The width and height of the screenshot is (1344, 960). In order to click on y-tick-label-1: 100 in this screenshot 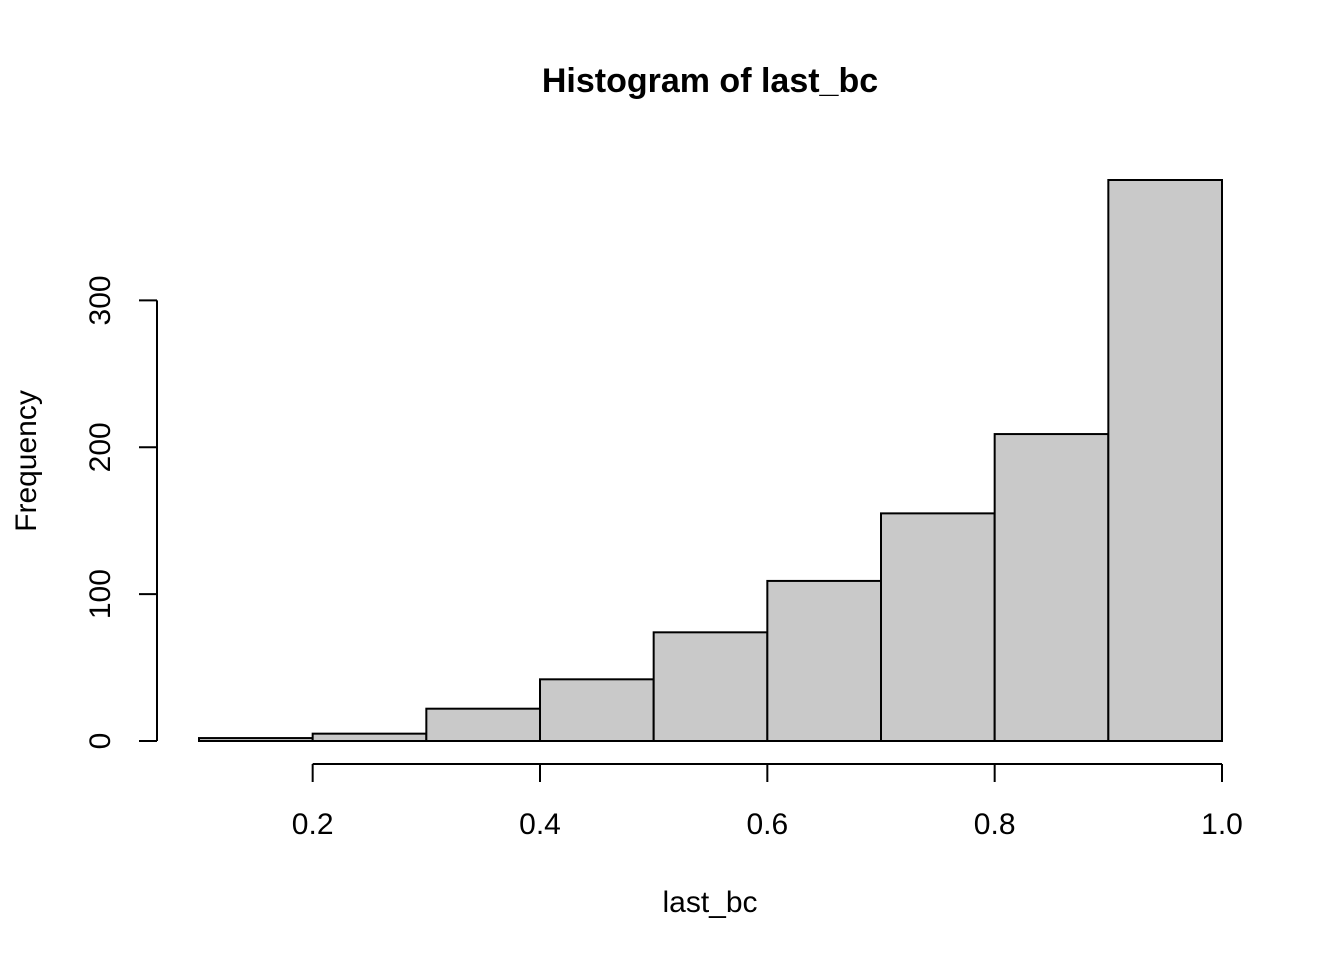, I will do `click(100, 594)`.